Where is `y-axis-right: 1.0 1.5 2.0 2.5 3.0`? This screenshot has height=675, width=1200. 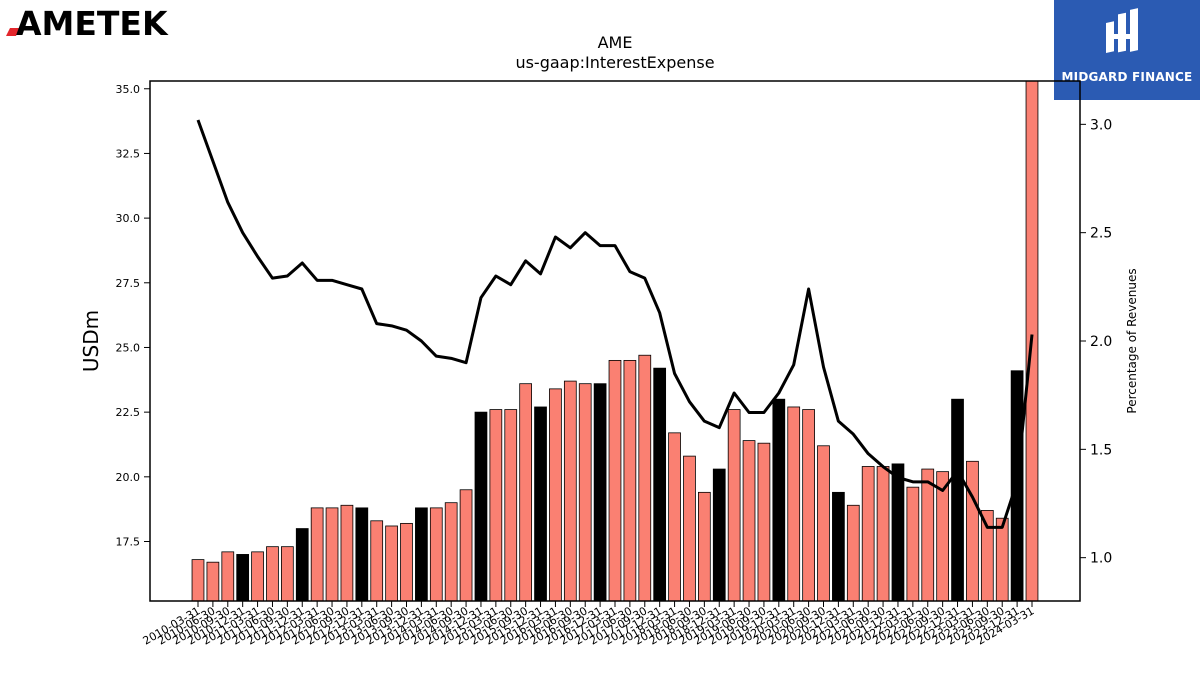 y-axis-right: 1.0 1.5 2.0 2.5 3.0 is located at coordinates (1096, 342).